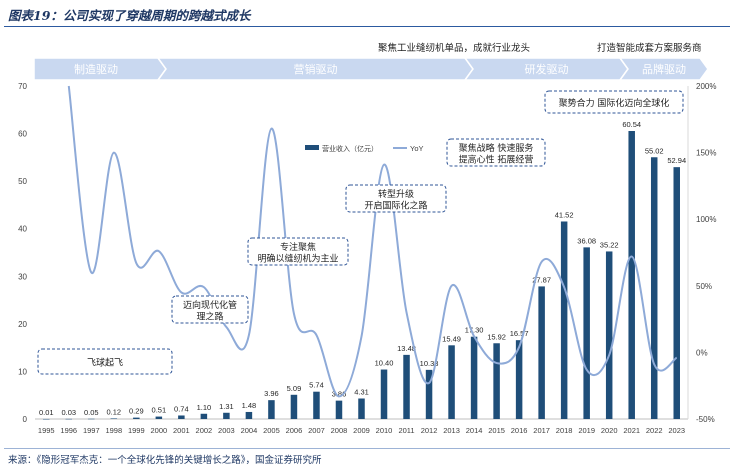  I want to click on legend: 营业收入（亿元） YoY, so click(364, 148).